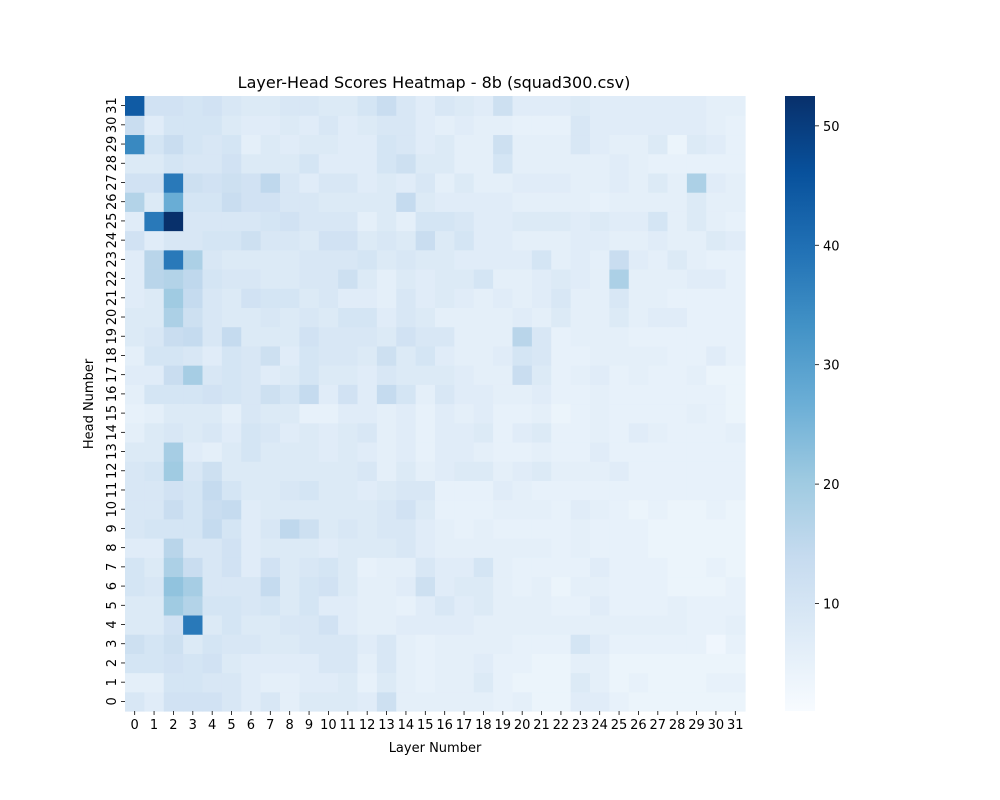  Describe the element at coordinates (435, 748) in the screenshot. I see `x-axis-label: Layer Number` at that location.